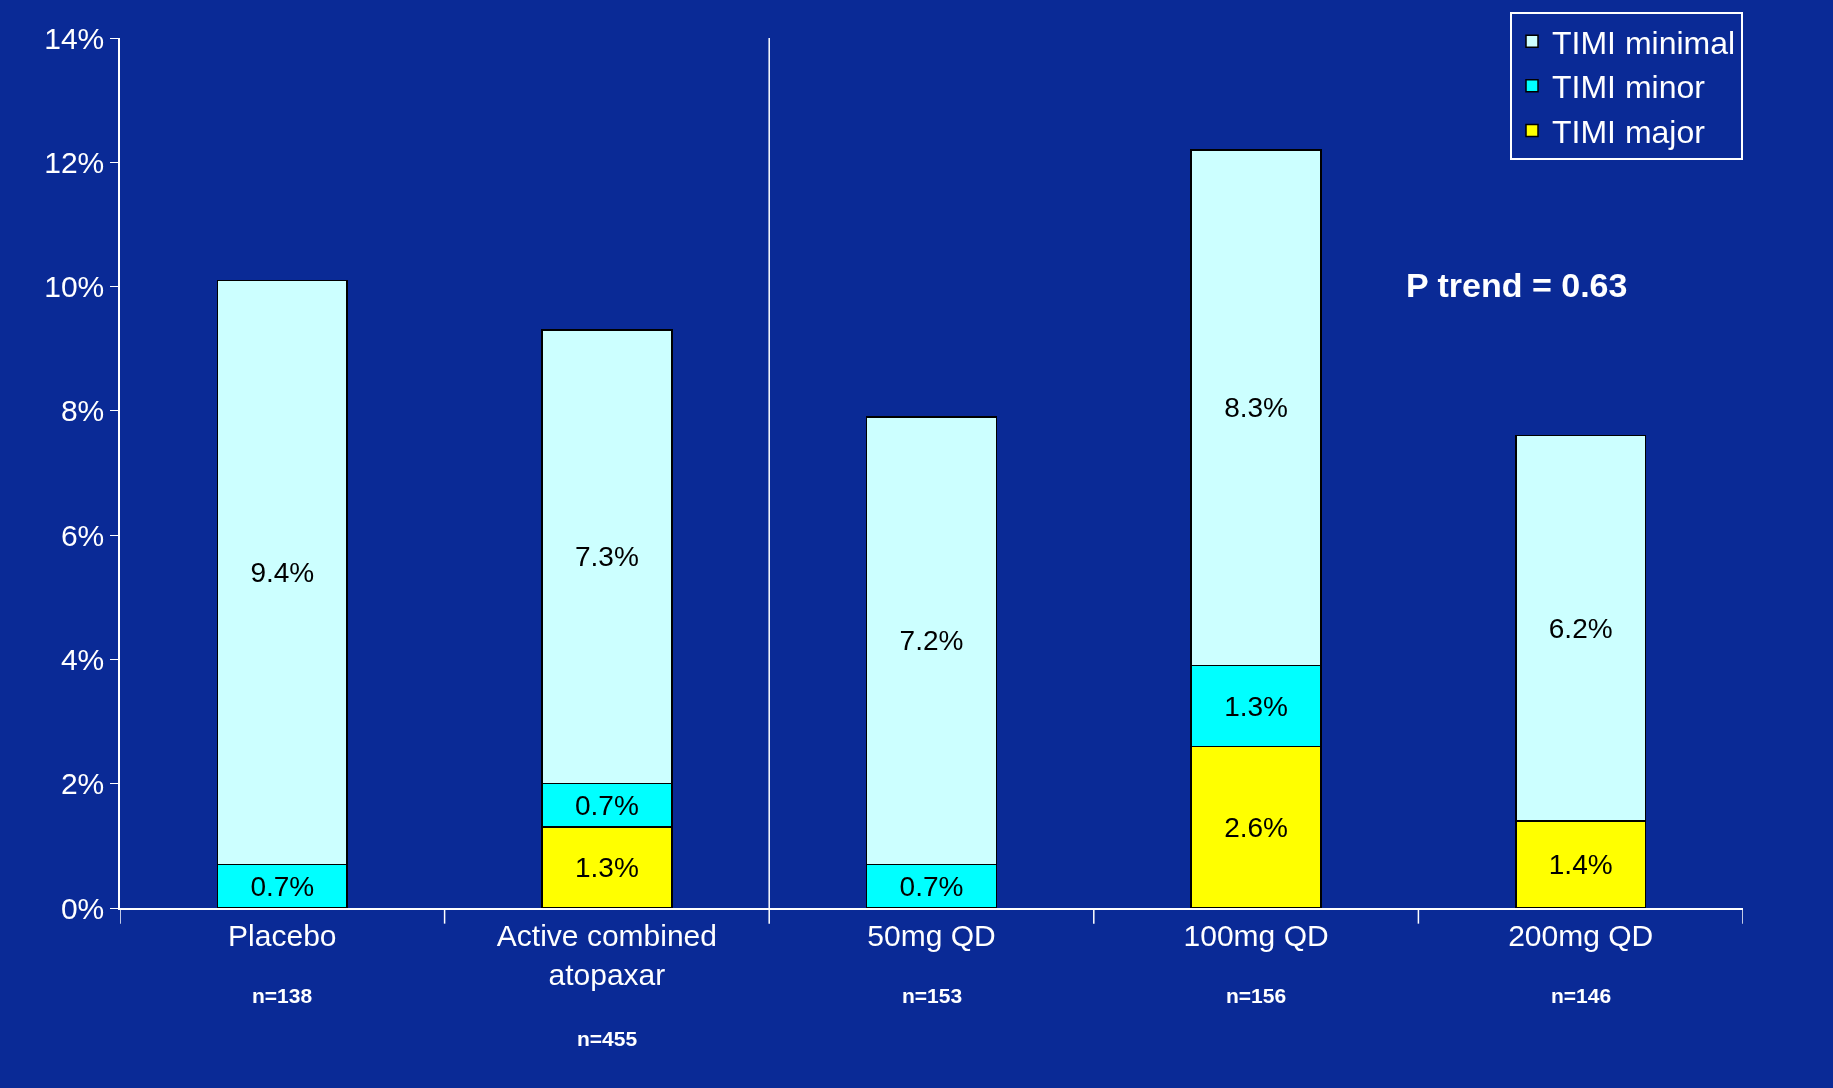 The width and height of the screenshot is (1833, 1088). What do you see at coordinates (1256, 827) in the screenshot?
I see `data-label: 2.6%` at bounding box center [1256, 827].